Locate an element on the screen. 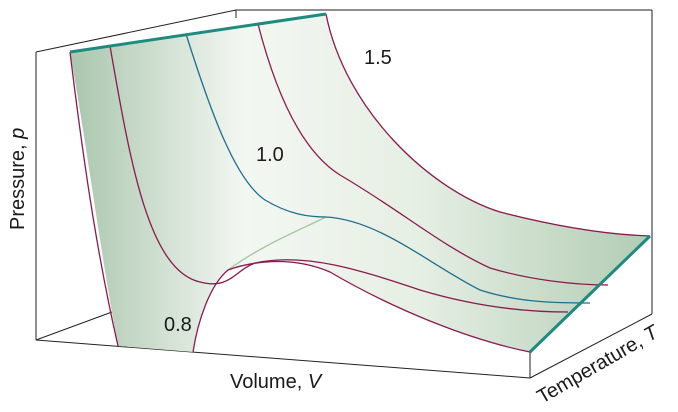 The height and width of the screenshot is (412, 678). x-axis-label: Volume, V is located at coordinates (276, 382).